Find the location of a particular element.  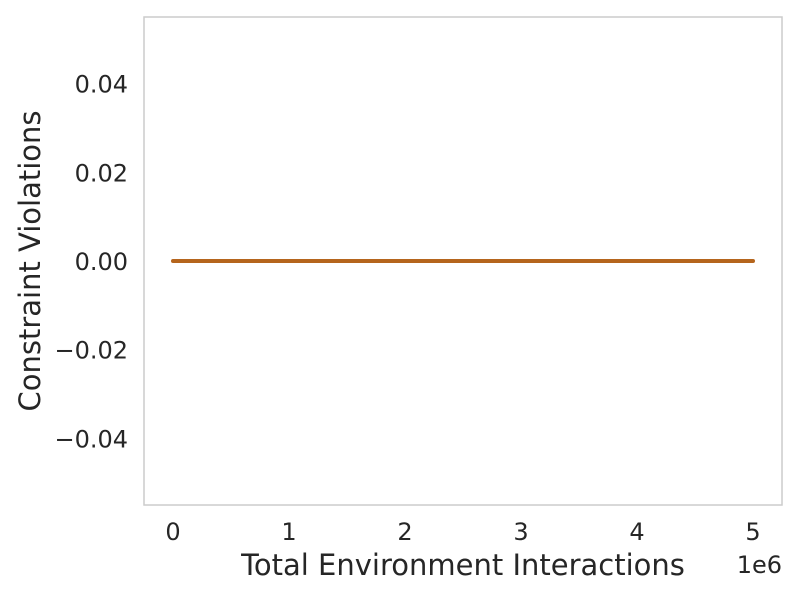

y-tick-label: −0.02 is located at coordinates (91, 351).